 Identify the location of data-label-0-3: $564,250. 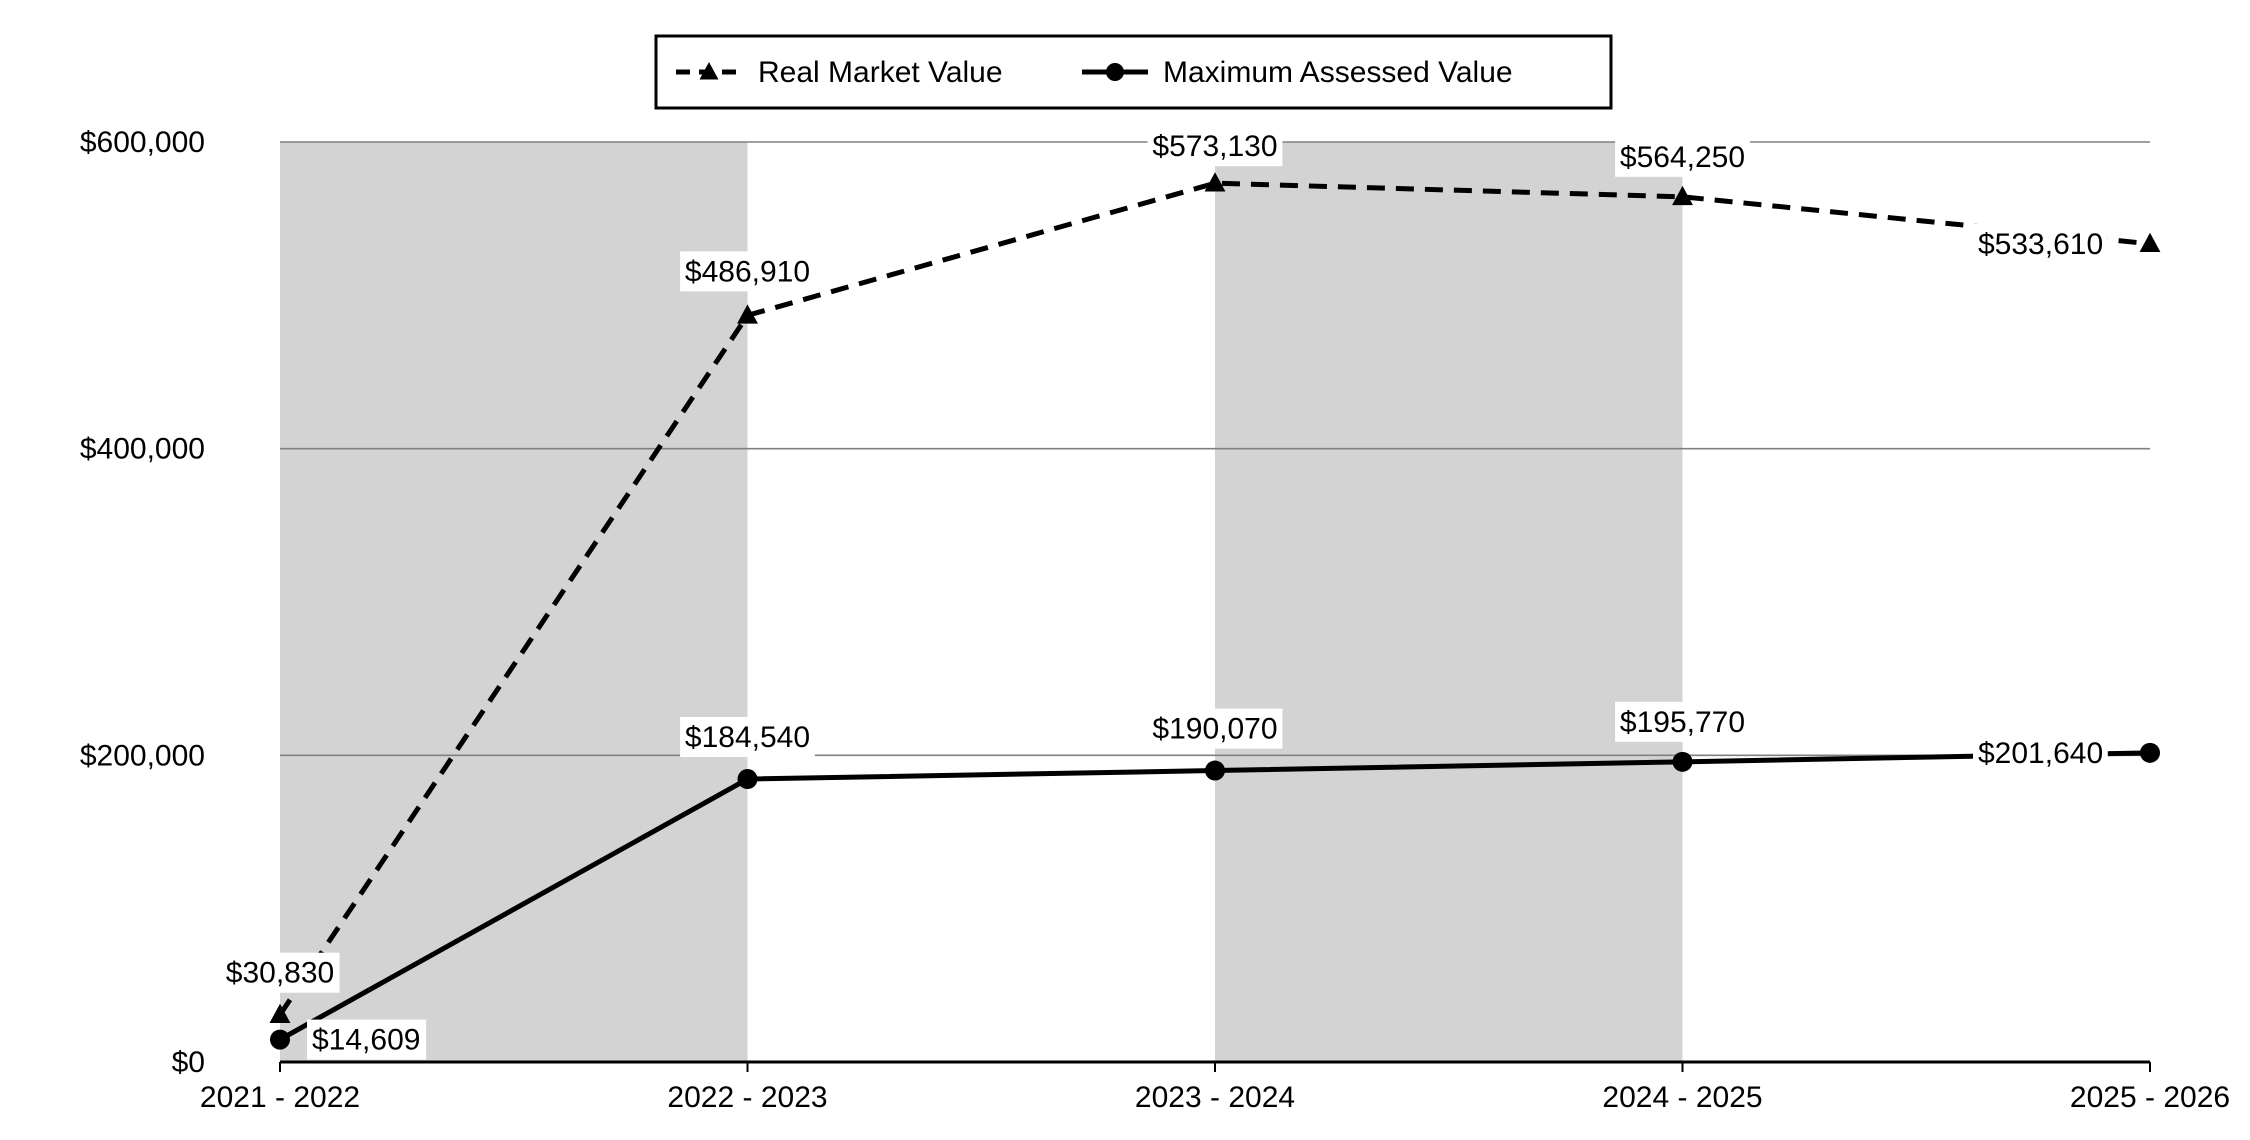
(1682, 157).